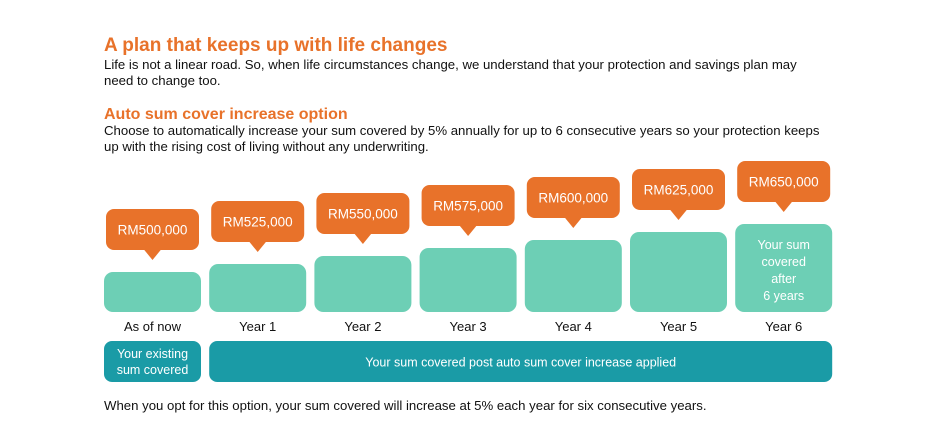 The image size is (937, 440). I want to click on data-label-1: RM525,000, so click(258, 222).